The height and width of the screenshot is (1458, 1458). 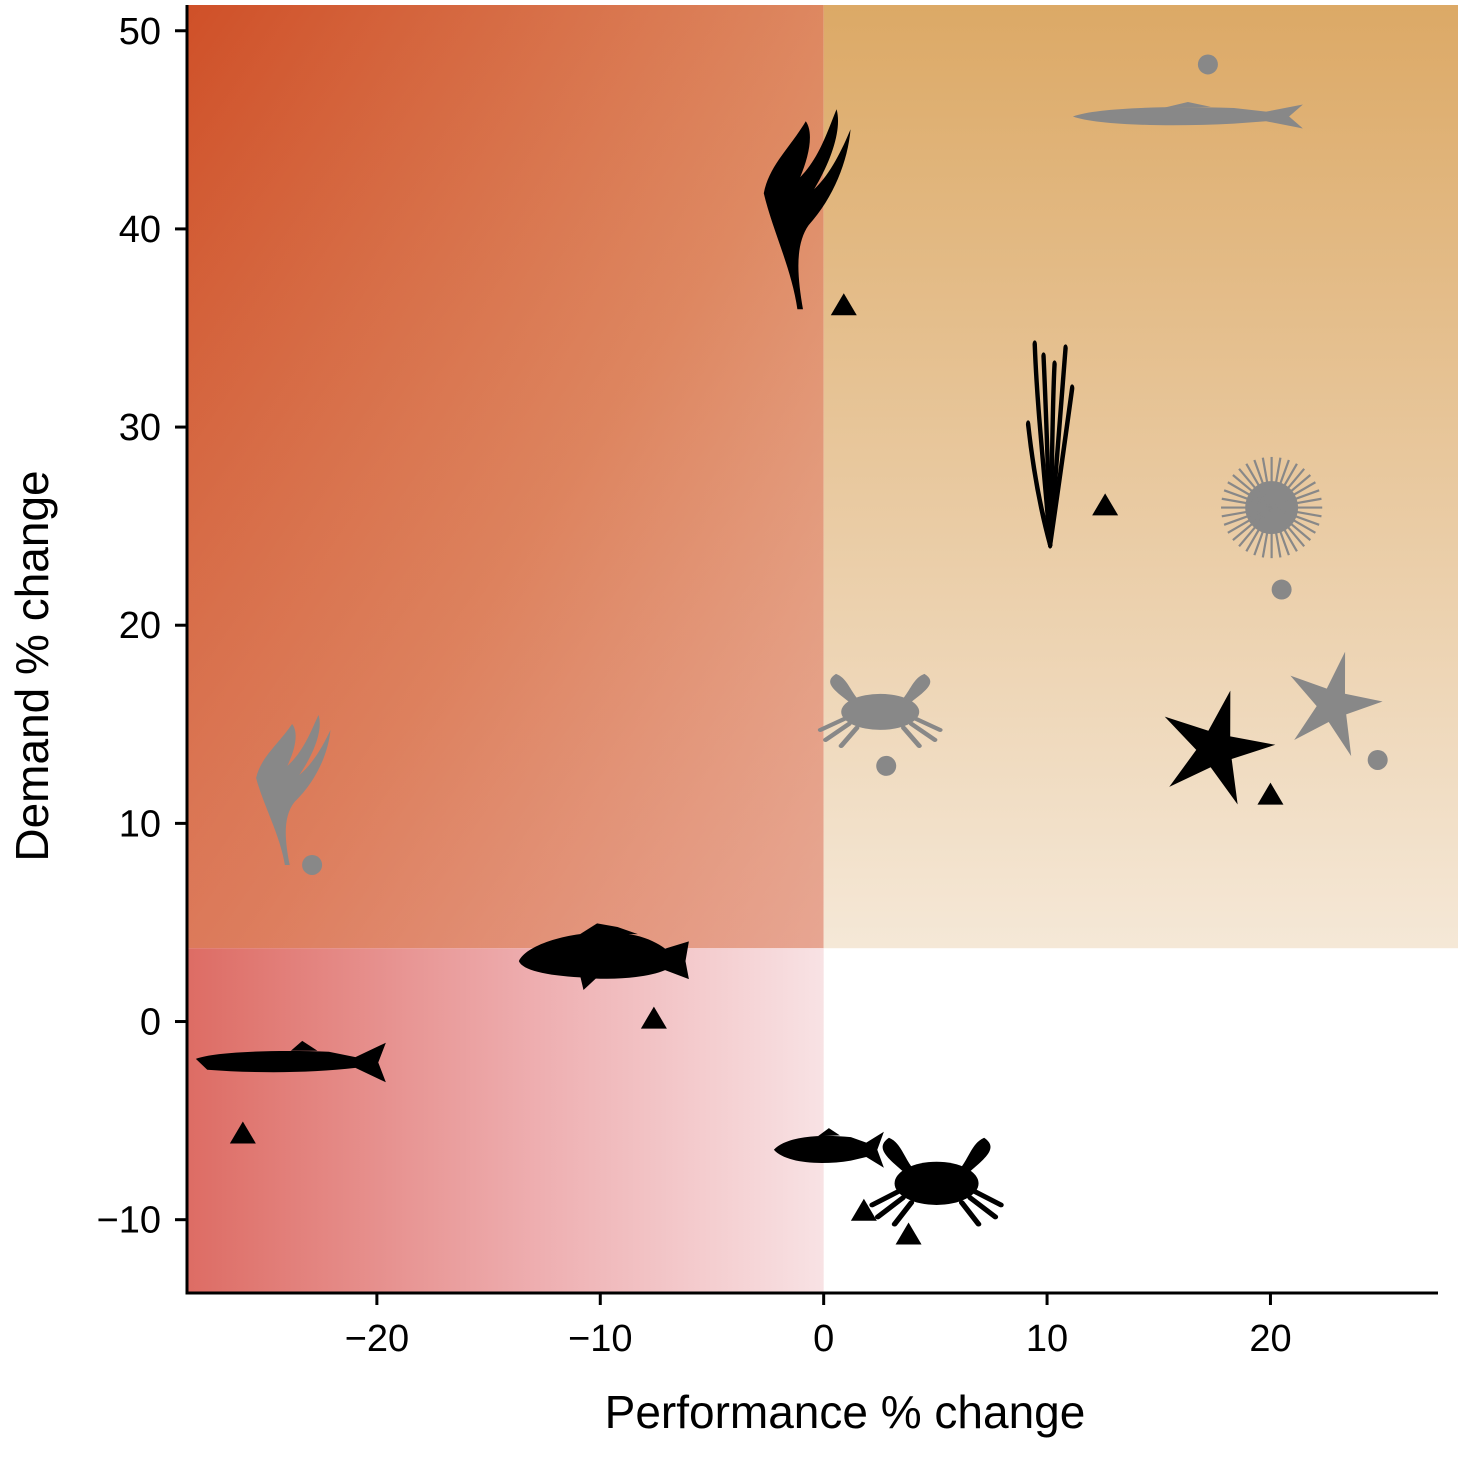 What do you see at coordinates (150, 1023) in the screenshot?
I see `y-tick-label: 0` at bounding box center [150, 1023].